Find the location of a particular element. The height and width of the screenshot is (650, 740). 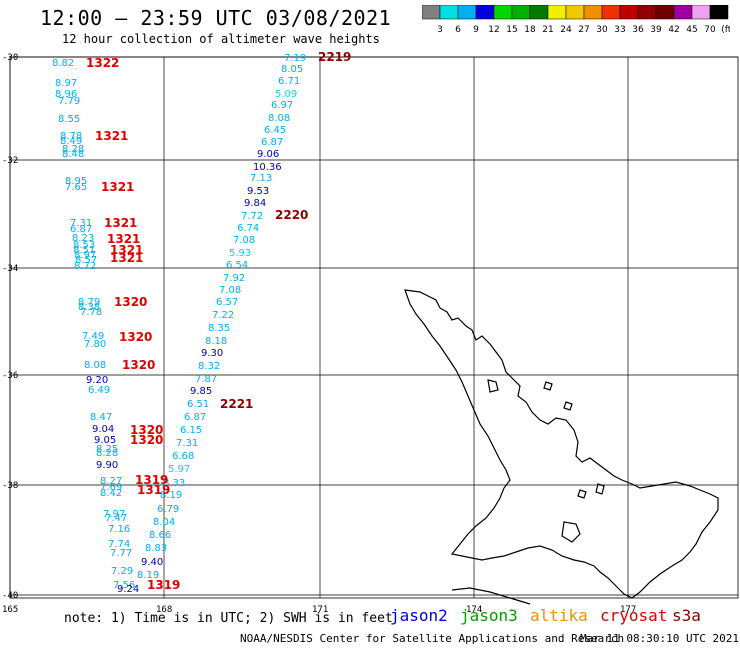

swh-value: 8.96 is located at coordinates (66, 94).